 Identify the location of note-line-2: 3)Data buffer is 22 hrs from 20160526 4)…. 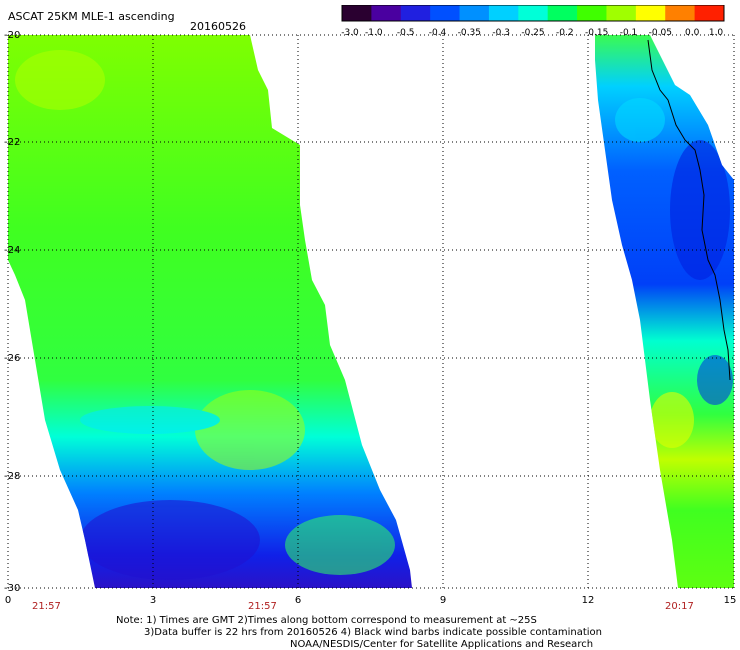
(373, 632).